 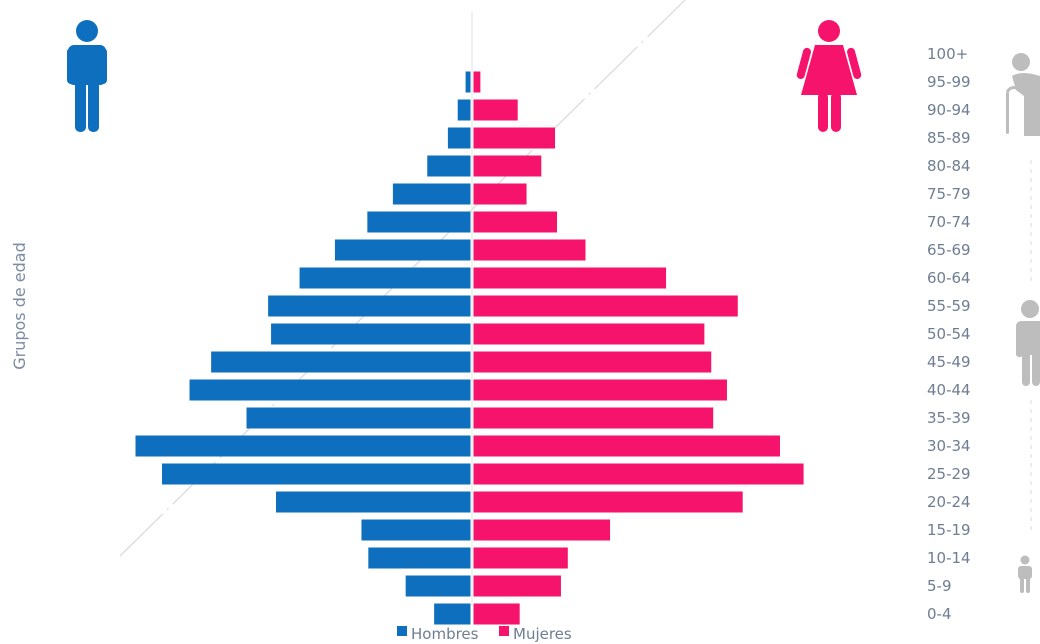 I want to click on age-label-20-24: 20-24, so click(x=949, y=502).